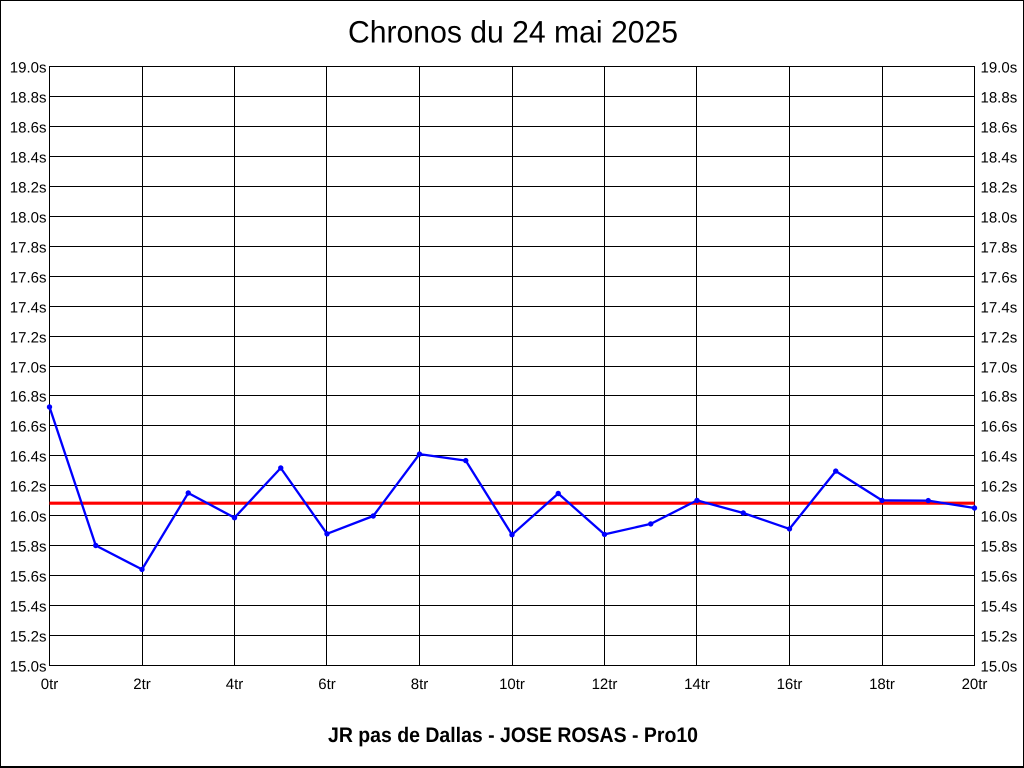 Image resolution: width=1024 pixels, height=768 pixels. What do you see at coordinates (605, 684) in the screenshot?
I see `svg-text: 12tr` at bounding box center [605, 684].